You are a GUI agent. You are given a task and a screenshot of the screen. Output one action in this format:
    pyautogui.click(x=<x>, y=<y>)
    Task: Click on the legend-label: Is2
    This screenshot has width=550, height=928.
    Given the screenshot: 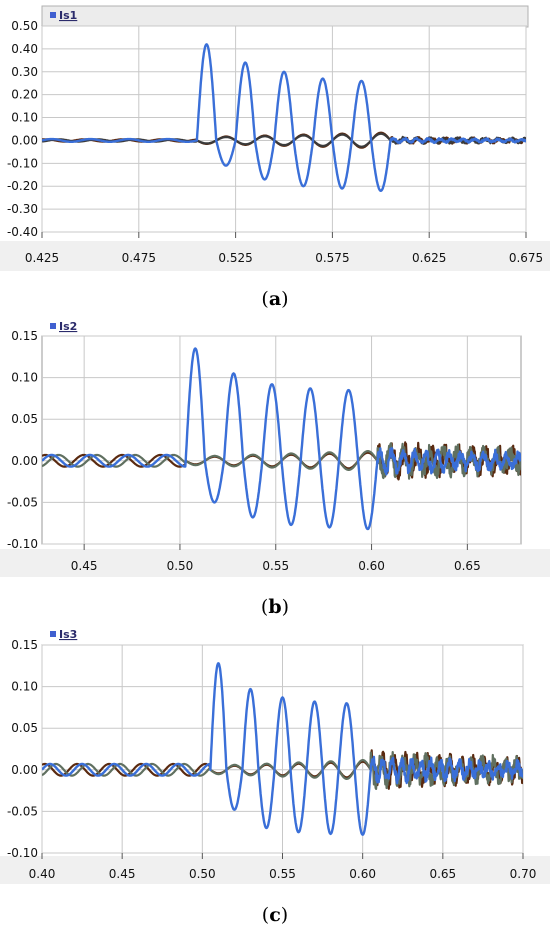 What is the action you would take?
    pyautogui.click(x=68, y=326)
    